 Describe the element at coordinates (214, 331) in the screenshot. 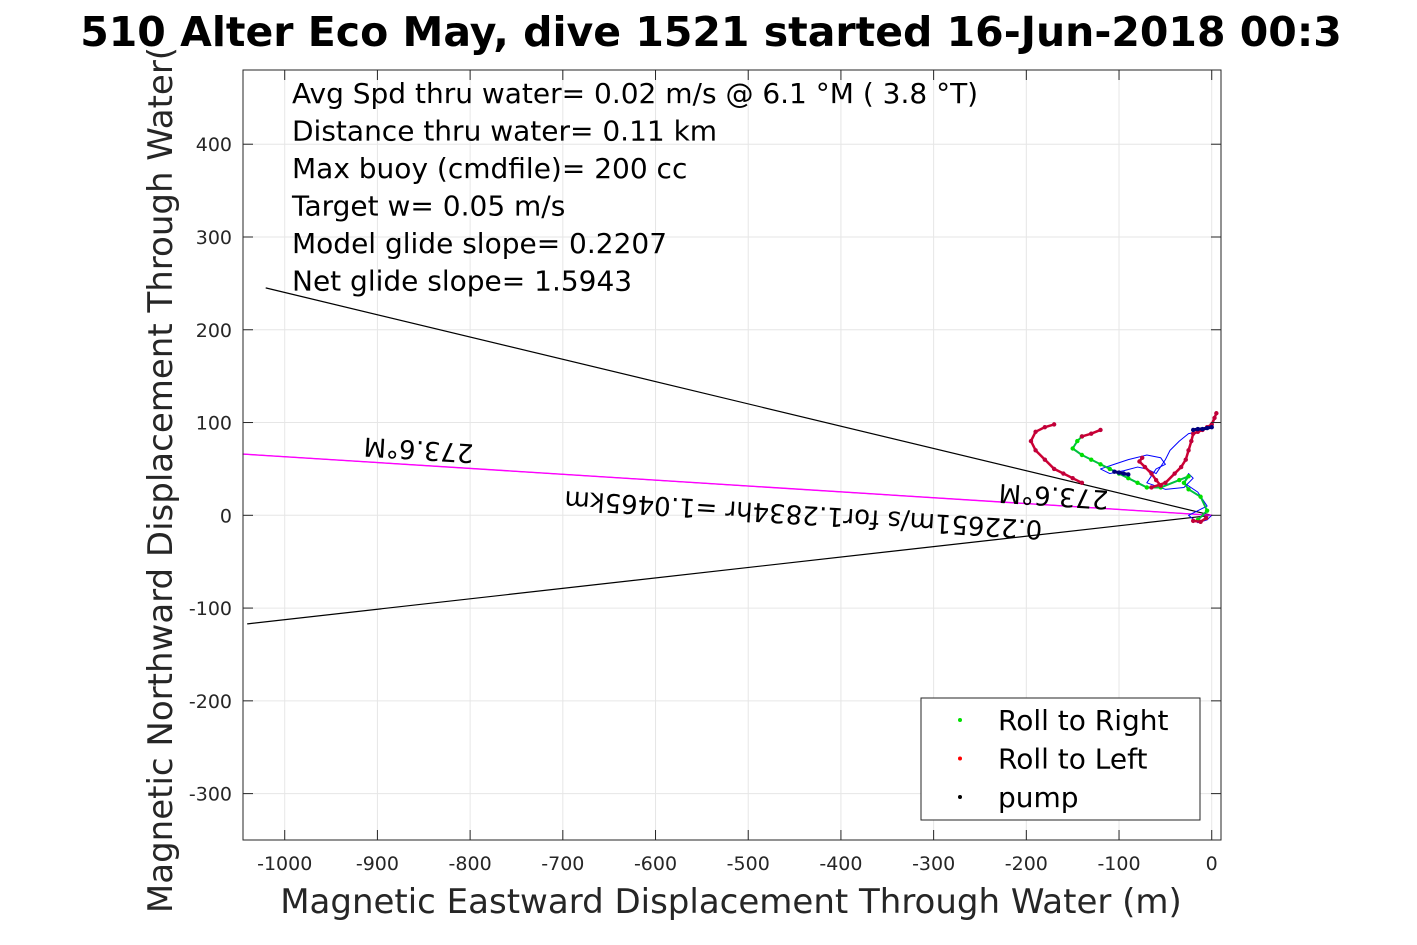

I see `y-tick-label: 200` at that location.